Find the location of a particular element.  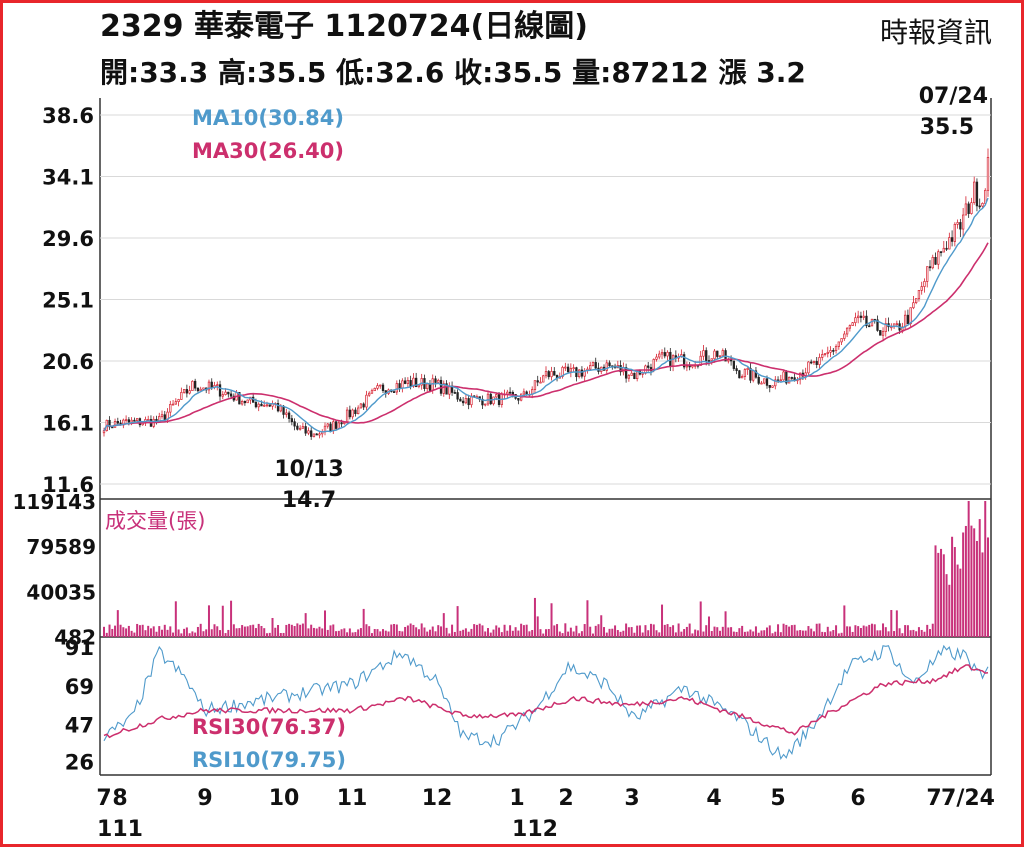

rsi30-line is located at coordinates (546, 701).